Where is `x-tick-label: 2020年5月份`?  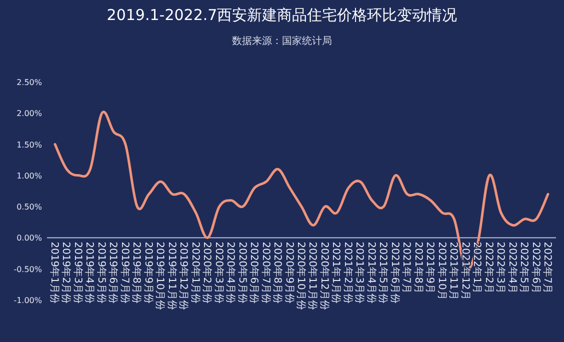 x-tick-label: 2020年5月份 is located at coordinates (242, 273).